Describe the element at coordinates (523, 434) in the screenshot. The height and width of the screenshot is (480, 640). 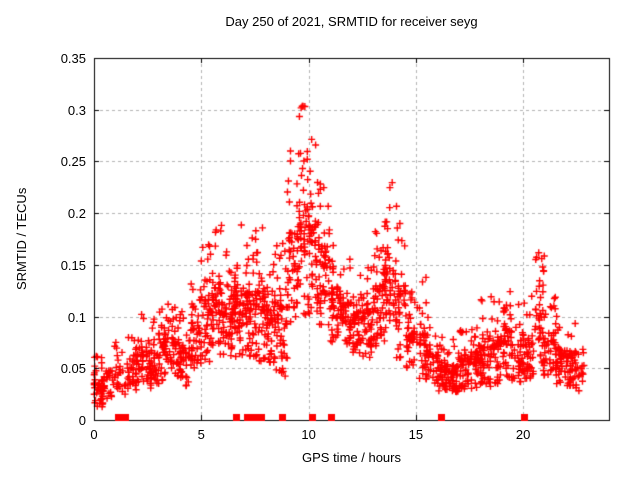
I see `x-tick-label: 20` at that location.